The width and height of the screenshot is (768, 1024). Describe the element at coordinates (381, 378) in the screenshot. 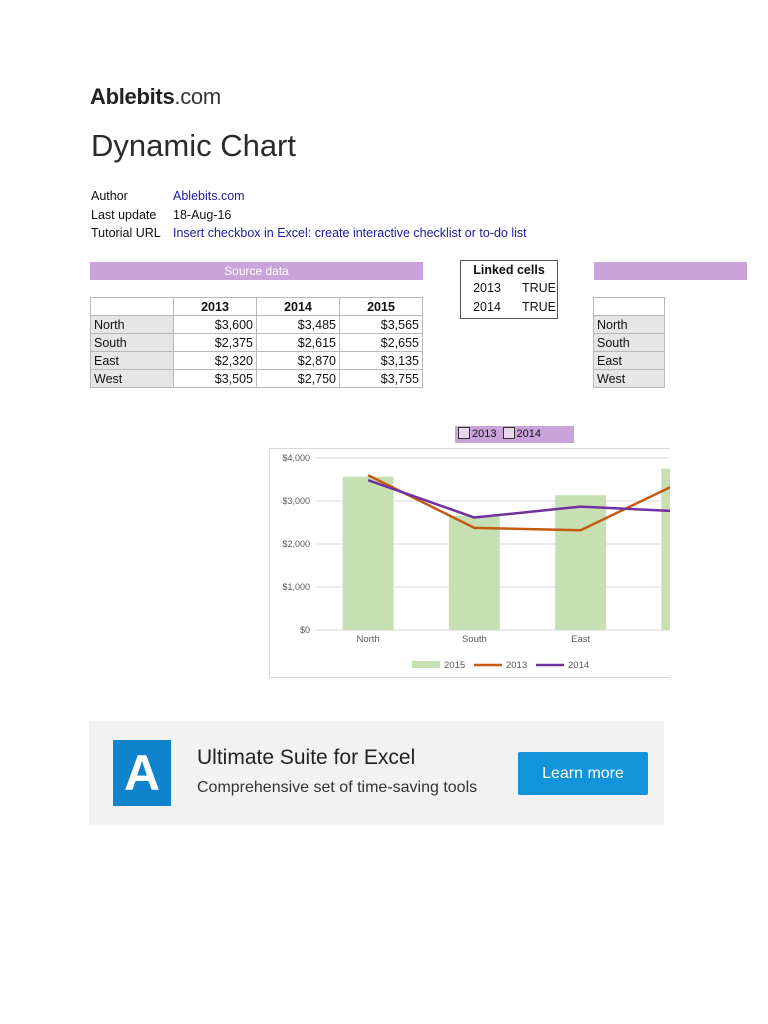

I see `value-cell: $3,755` at that location.